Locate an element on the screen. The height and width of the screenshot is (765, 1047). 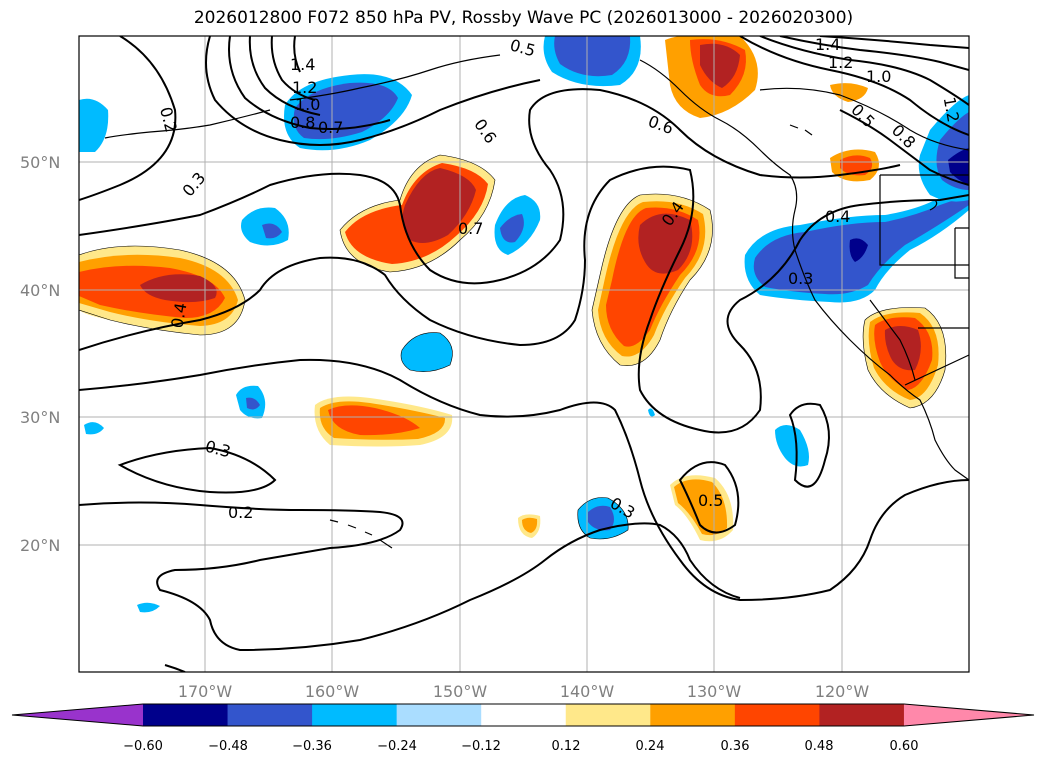
lat-label-20n: 20°N is located at coordinates (40, 545).